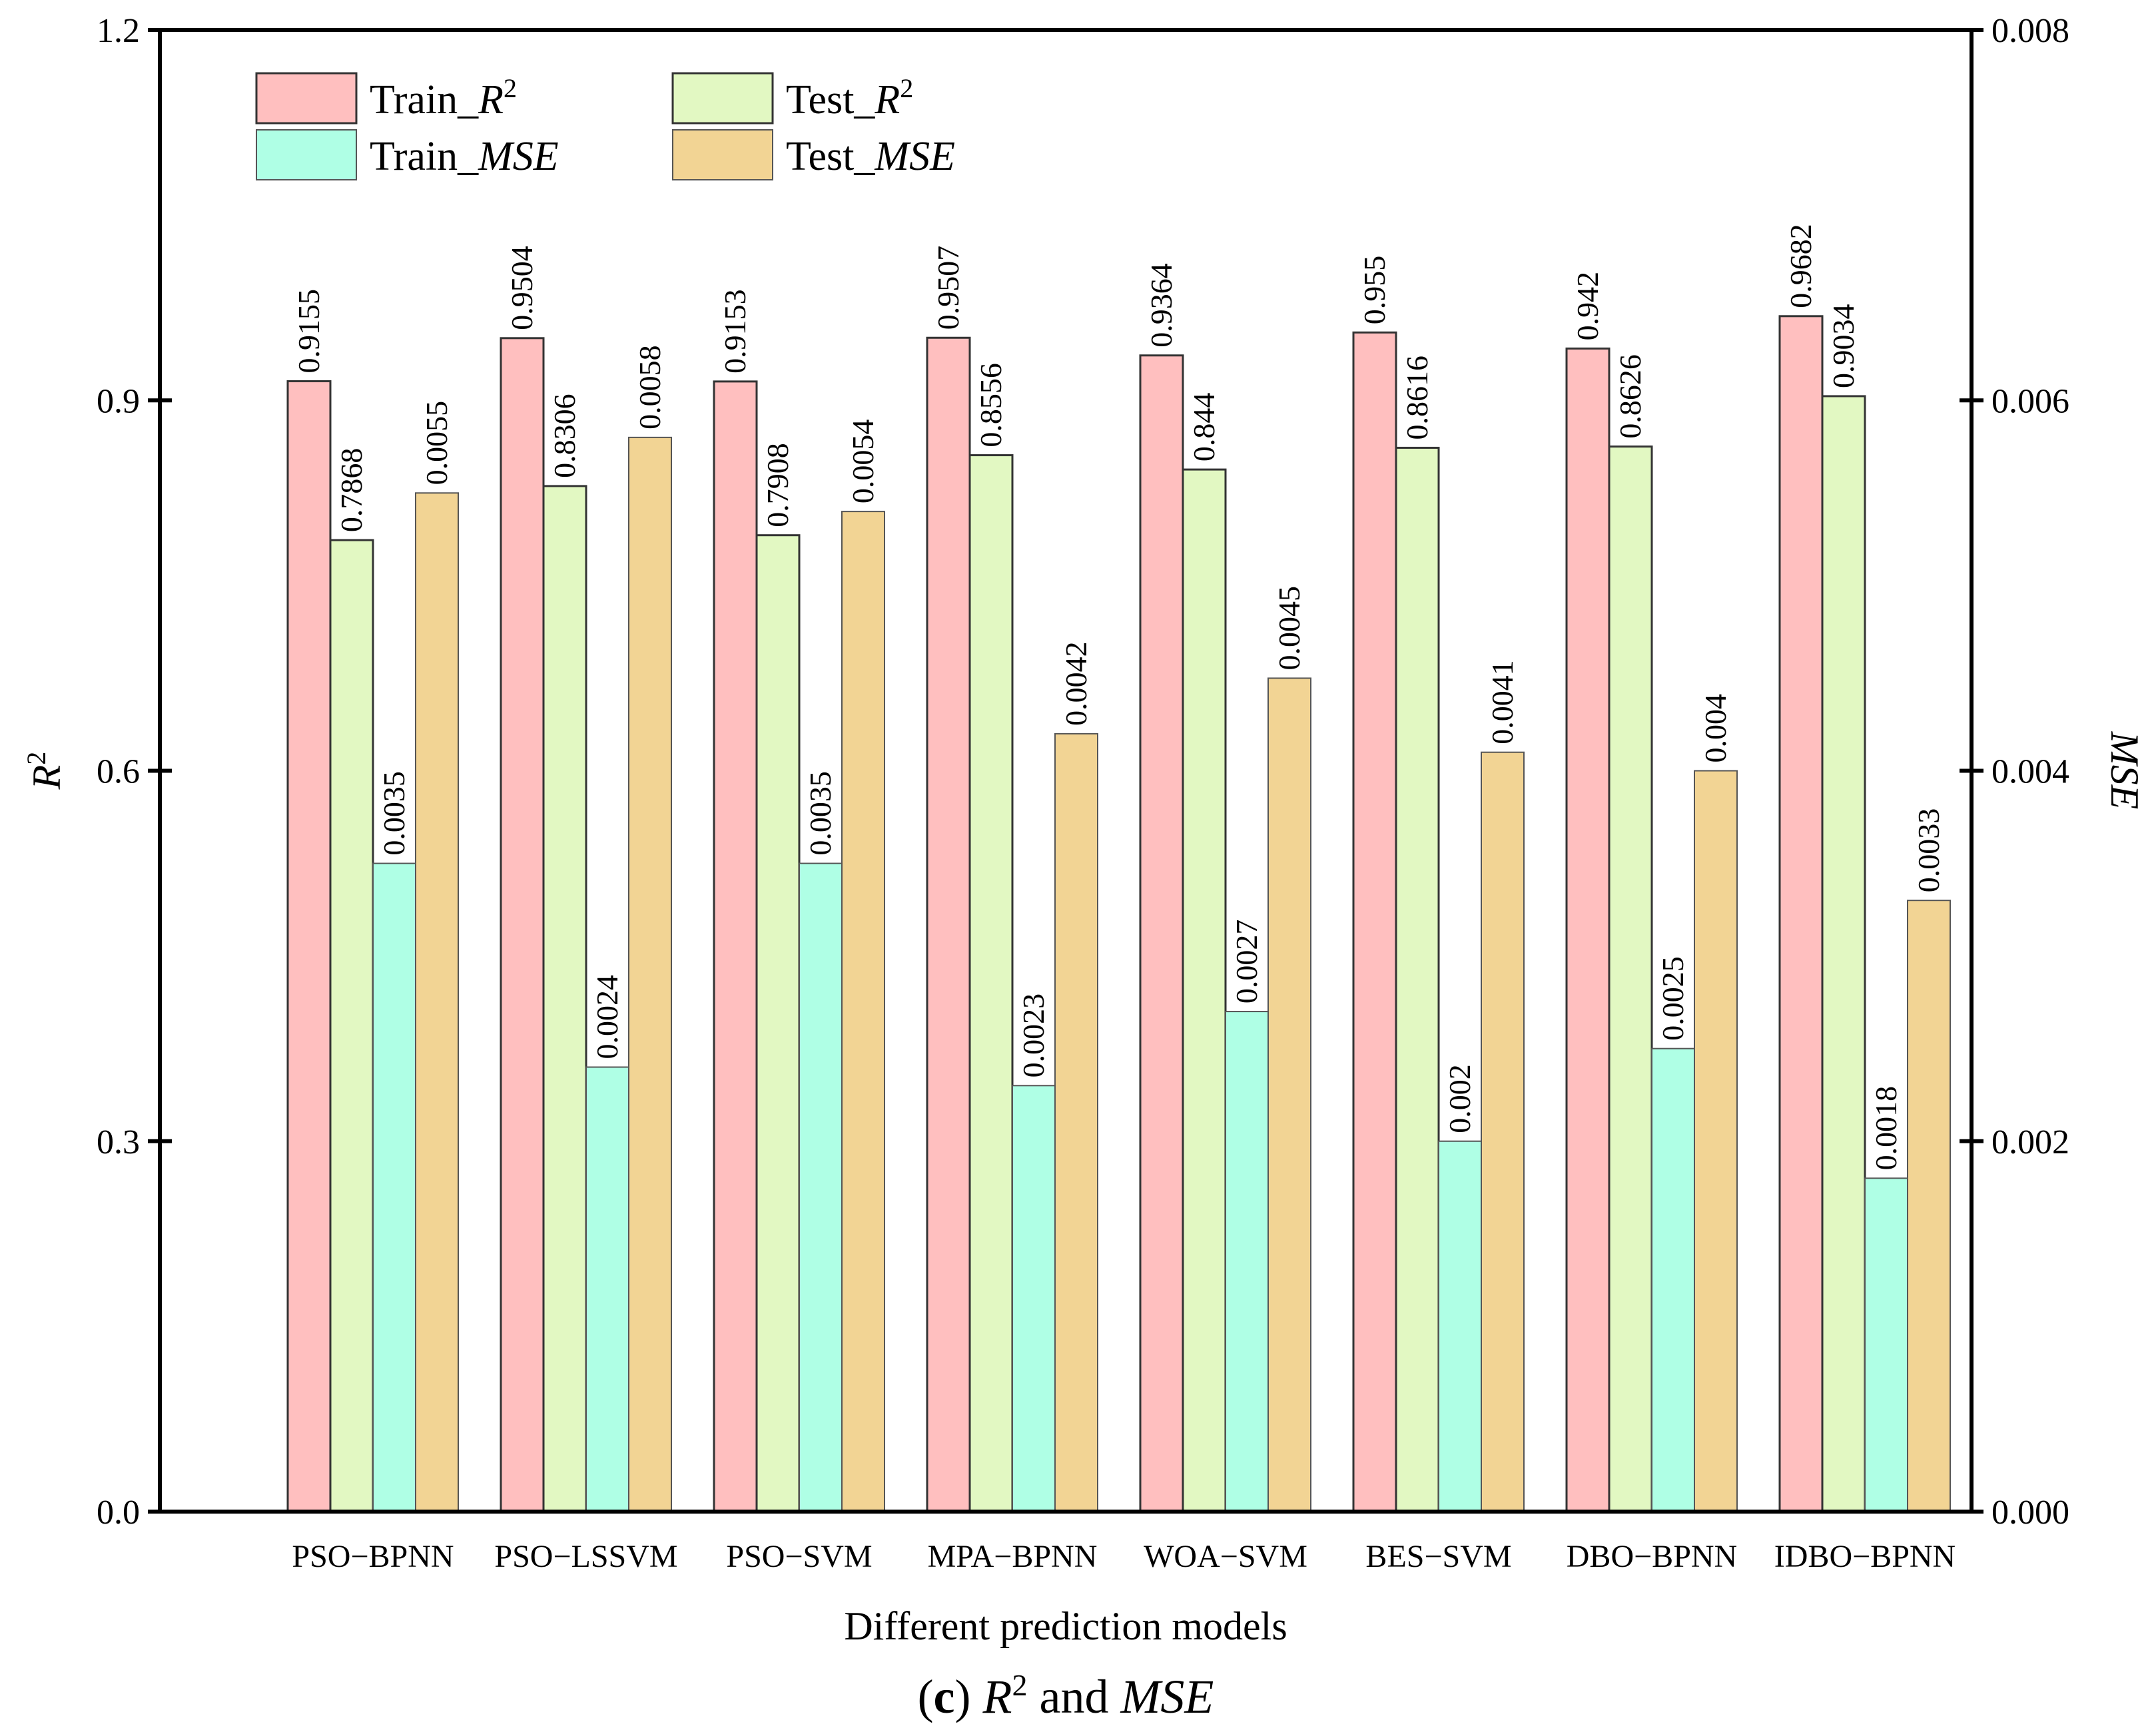 This screenshot has width=2156, height=1734. What do you see at coordinates (2125, 770) in the screenshot?
I see `y-axis-title-right: MSE` at bounding box center [2125, 770].